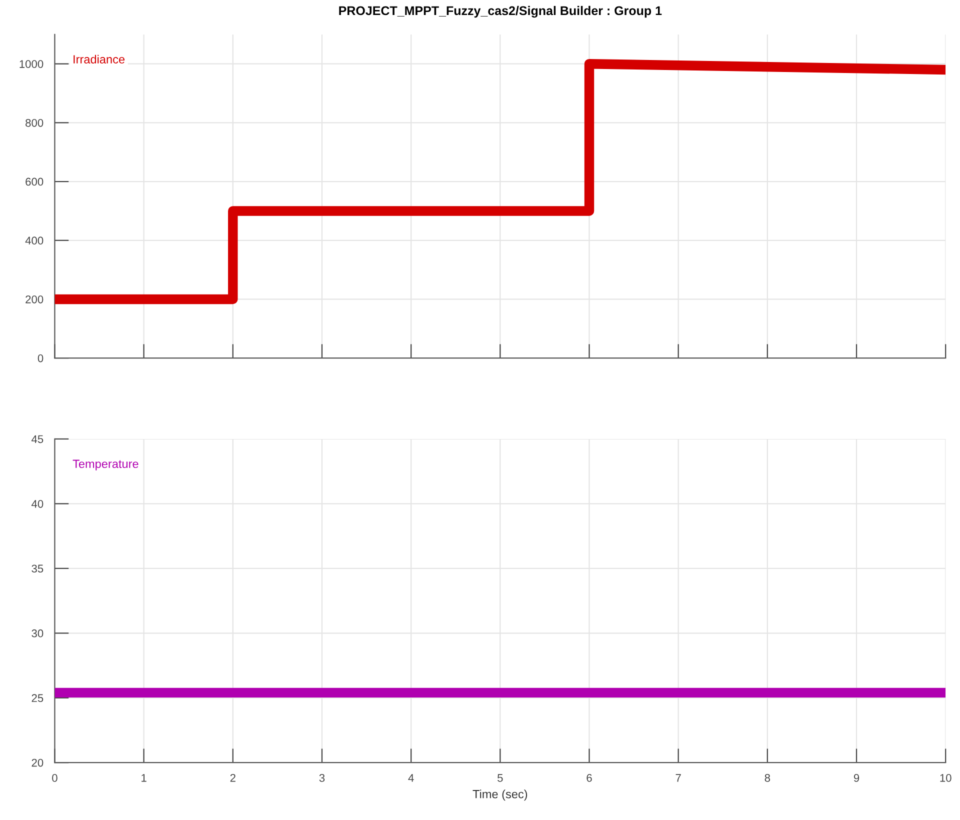  I want to click on x-tick-label: 5, so click(500, 778).